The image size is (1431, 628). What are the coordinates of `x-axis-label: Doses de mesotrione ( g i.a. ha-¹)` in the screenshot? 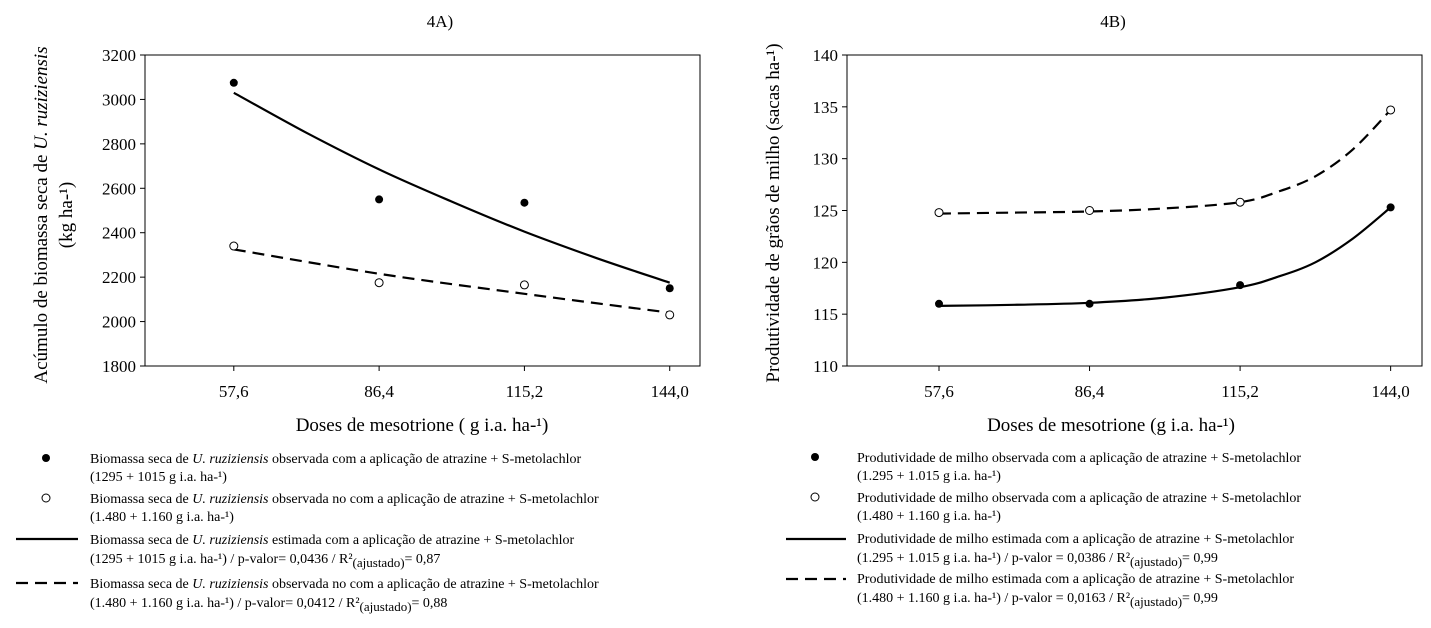 It's located at (422, 425).